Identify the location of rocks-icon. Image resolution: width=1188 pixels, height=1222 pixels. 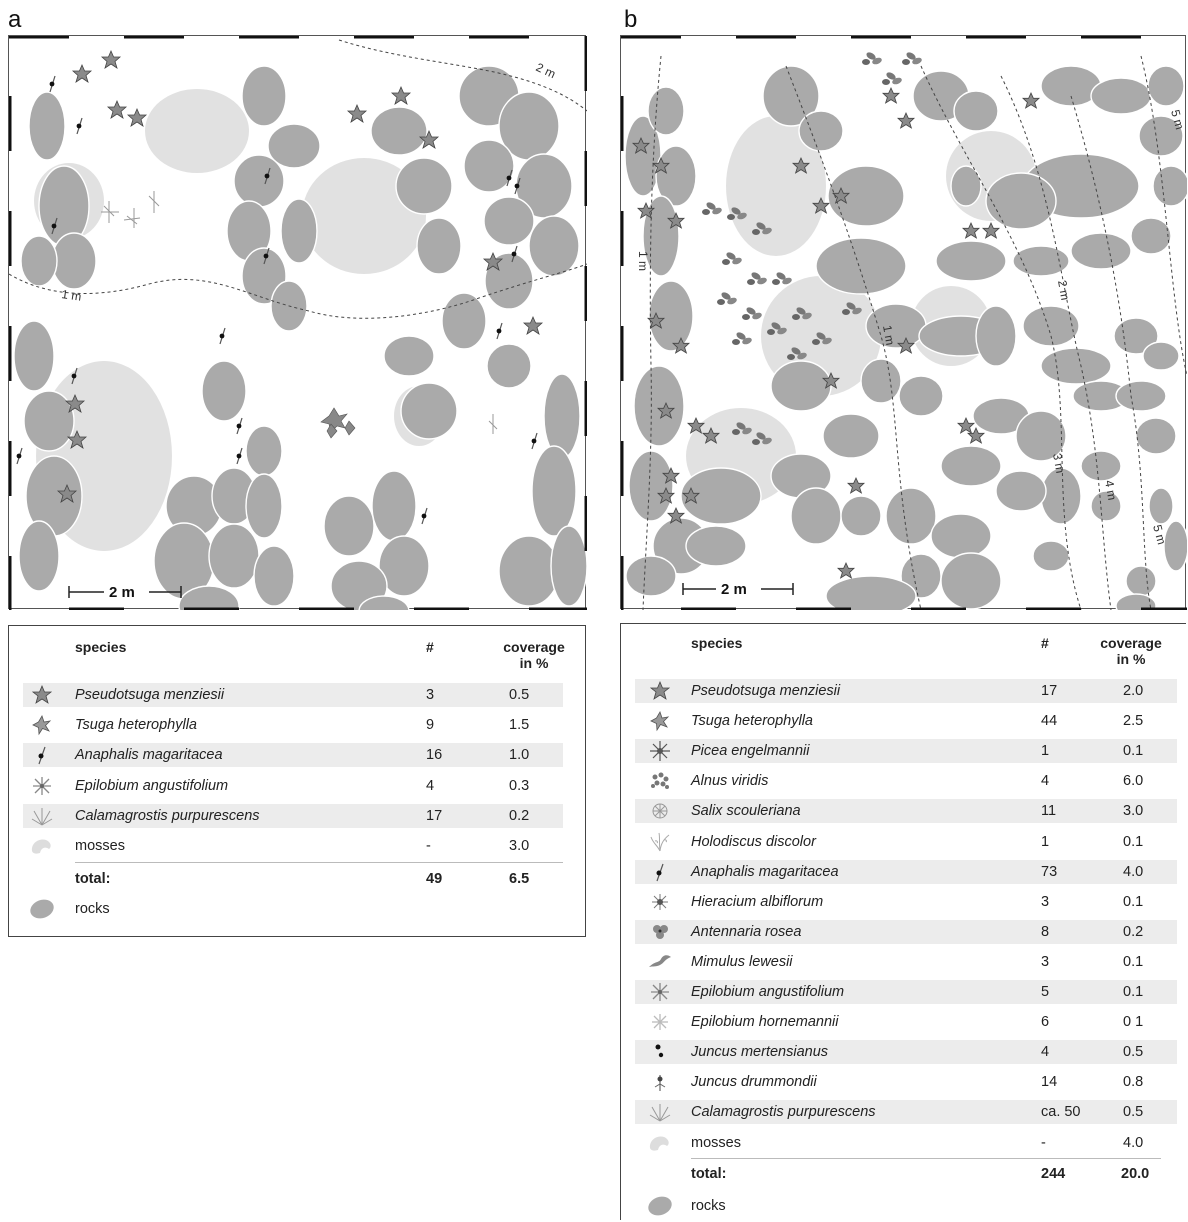
(660, 1206).